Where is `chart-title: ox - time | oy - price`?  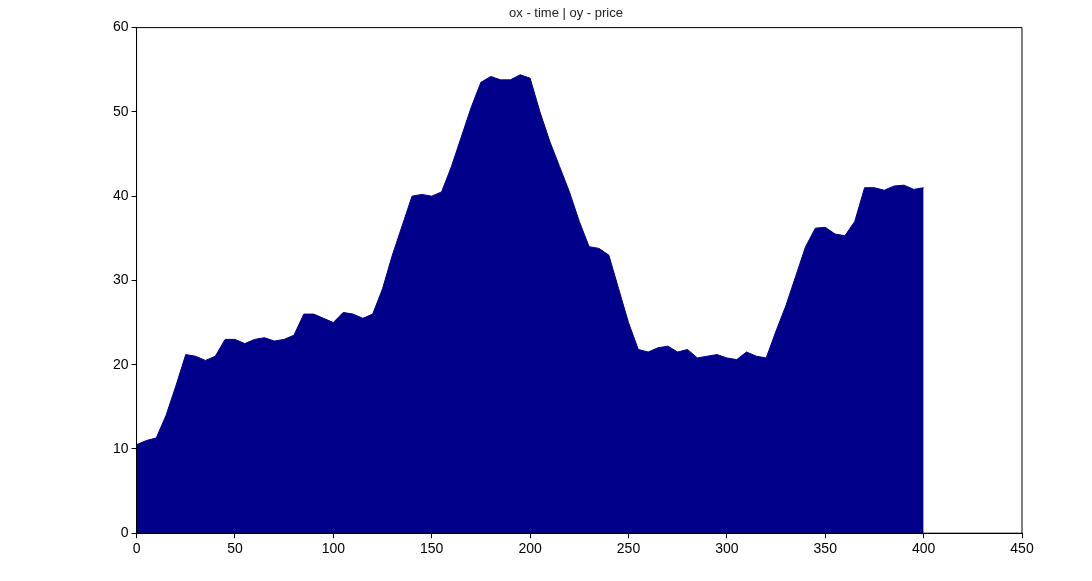 chart-title: ox - time | oy - price is located at coordinates (566, 13).